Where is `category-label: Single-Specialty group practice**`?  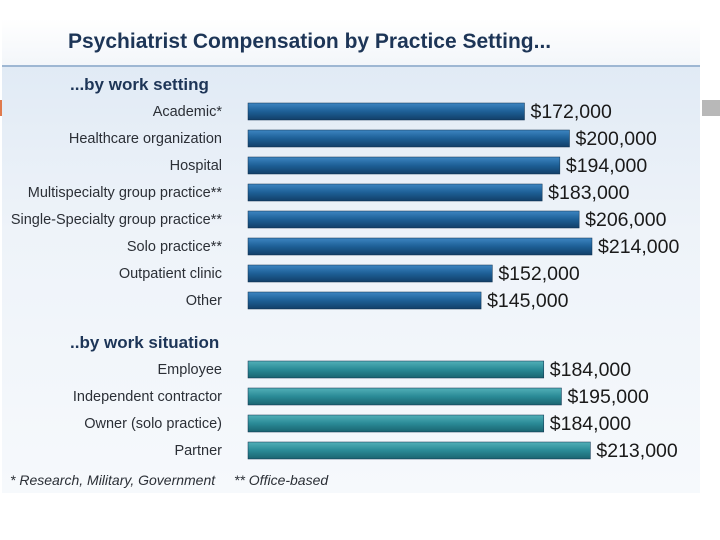
category-label: Single-Specialty group practice** is located at coordinates (117, 220).